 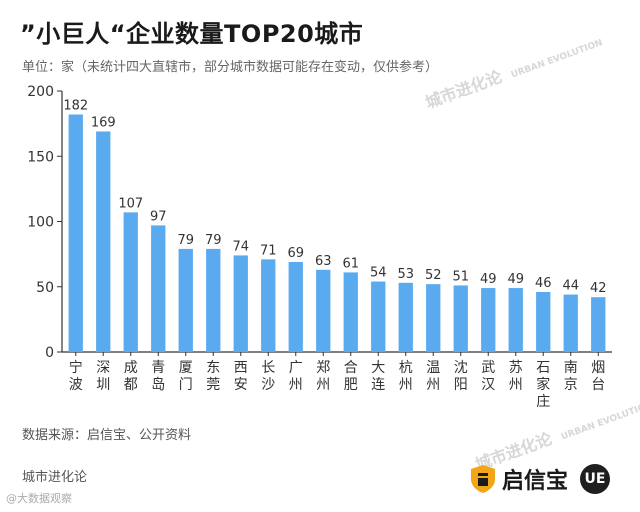 What do you see at coordinates (192, 34) in the screenshot?
I see `chart-title: ”小巨人“企业数量TOP20城市` at bounding box center [192, 34].